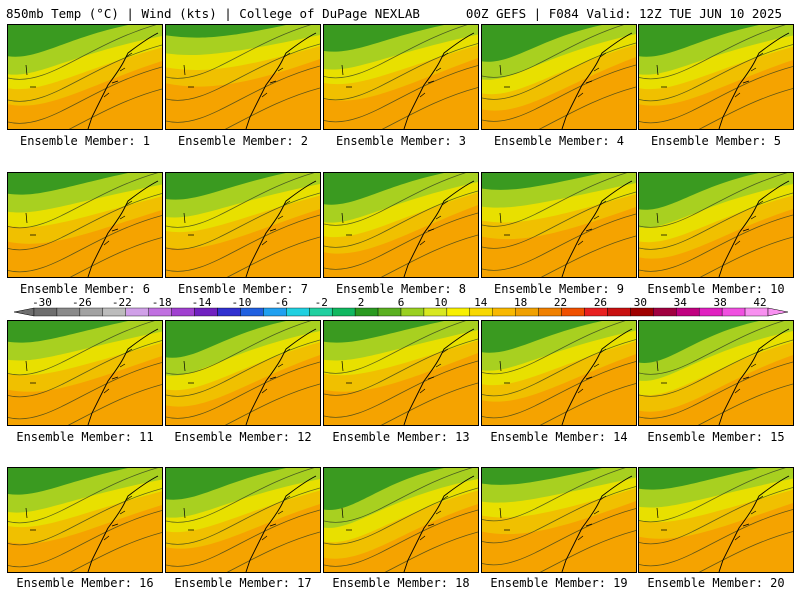 The height and width of the screenshot is (600, 800). I want to click on ensemble-member-label: Ensemble Member: 18, so click(401, 583).